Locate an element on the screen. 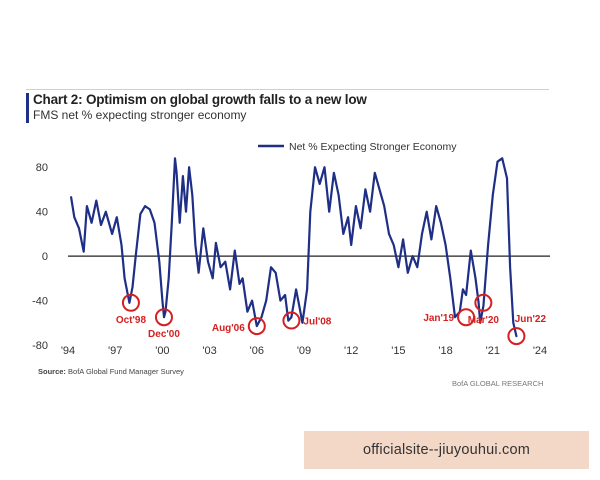 This screenshot has width=600, height=480. x-tick-label: '12 is located at coordinates (351, 351).